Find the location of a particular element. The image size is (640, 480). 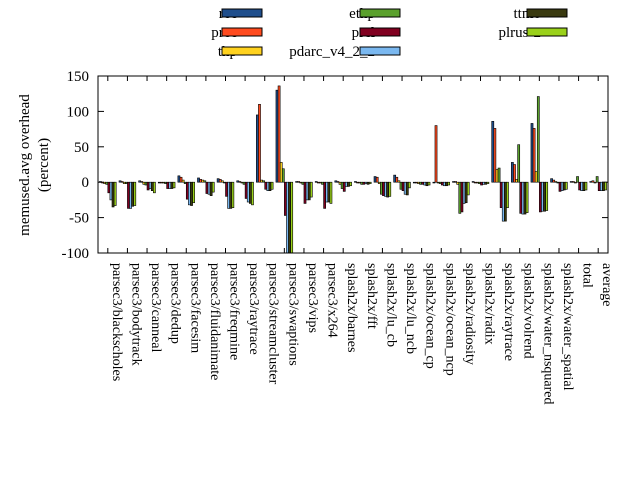

x-tick-label: parsec3/canneal is located at coordinates (155, 307).